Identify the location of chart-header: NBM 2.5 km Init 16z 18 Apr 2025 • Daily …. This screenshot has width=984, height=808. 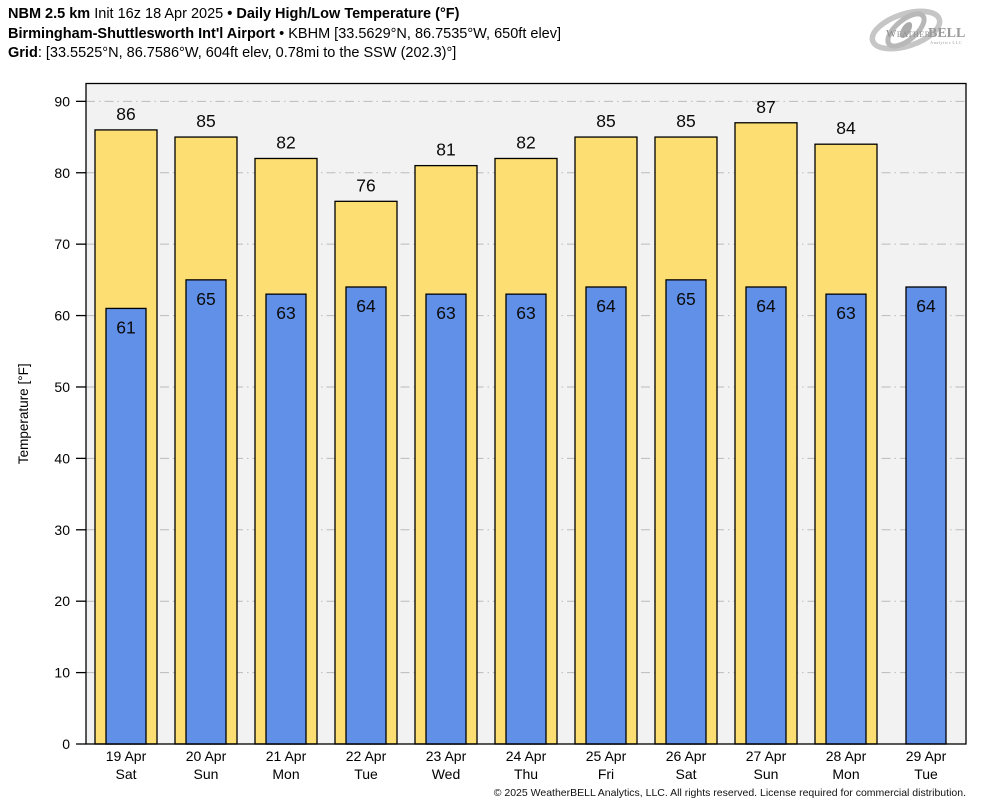
(284, 34).